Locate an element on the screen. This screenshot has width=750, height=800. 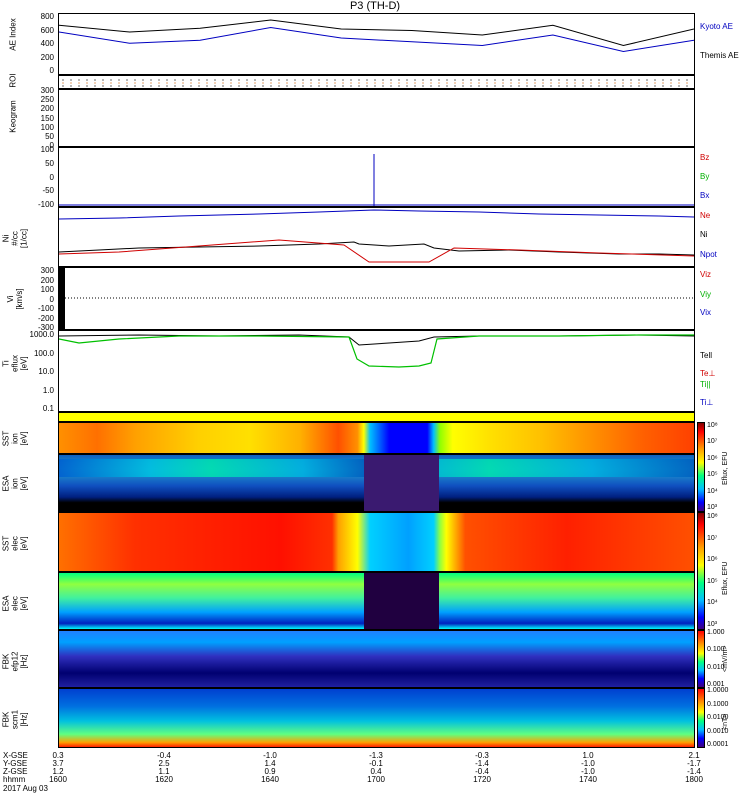
ae-index-ylabel: AE Index is located at coordinates (13, 34).